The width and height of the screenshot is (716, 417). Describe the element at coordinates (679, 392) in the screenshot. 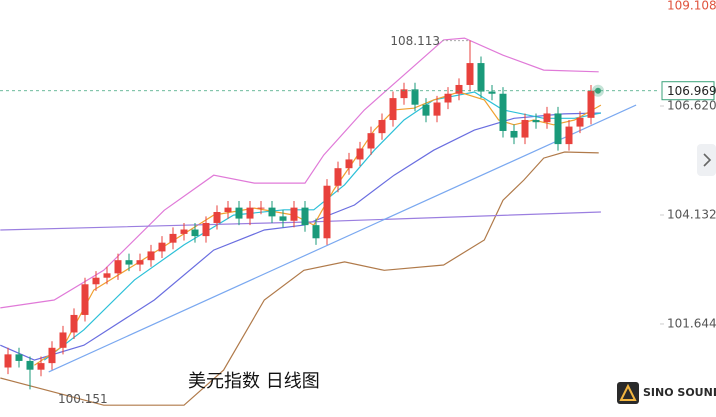

I see `watermark: SINO SOUND` at that location.